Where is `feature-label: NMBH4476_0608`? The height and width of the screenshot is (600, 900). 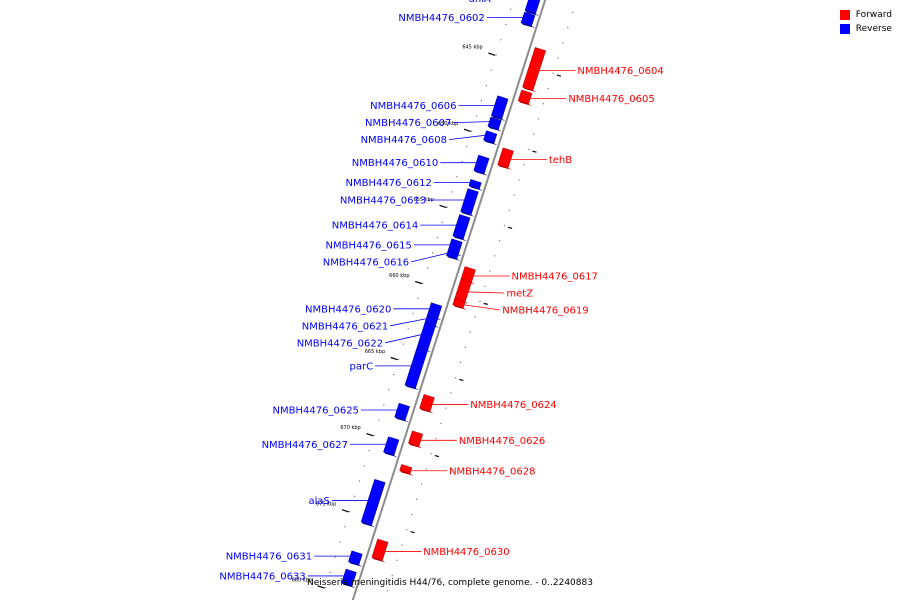 feature-label: NMBH4476_0608 is located at coordinates (404, 140).